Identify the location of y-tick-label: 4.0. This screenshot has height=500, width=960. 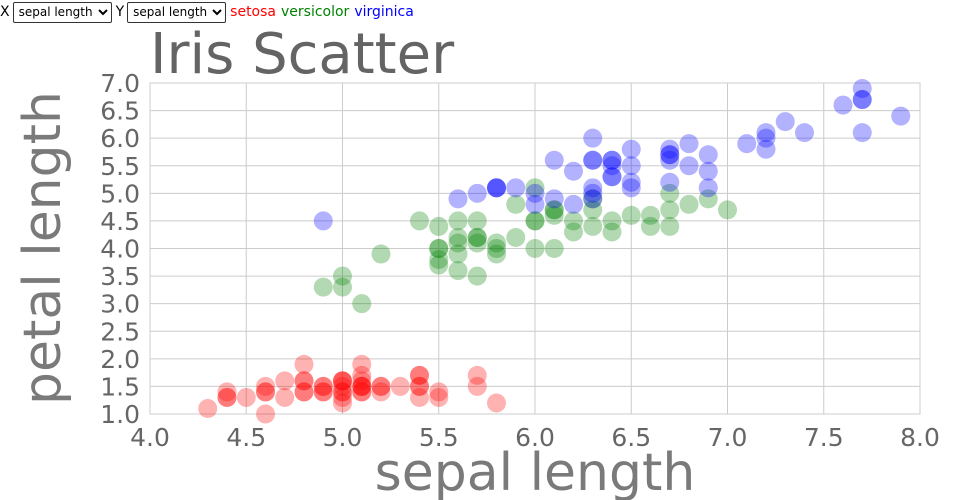
(120, 249).